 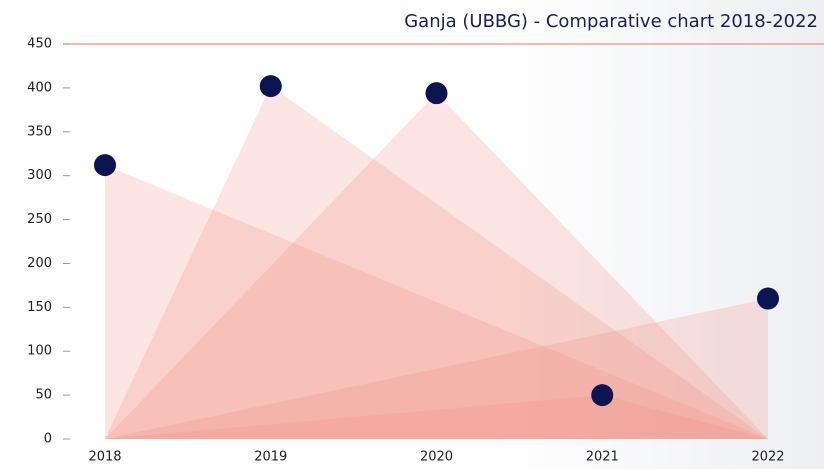 I want to click on x-tick-label: 2021, so click(x=602, y=457).